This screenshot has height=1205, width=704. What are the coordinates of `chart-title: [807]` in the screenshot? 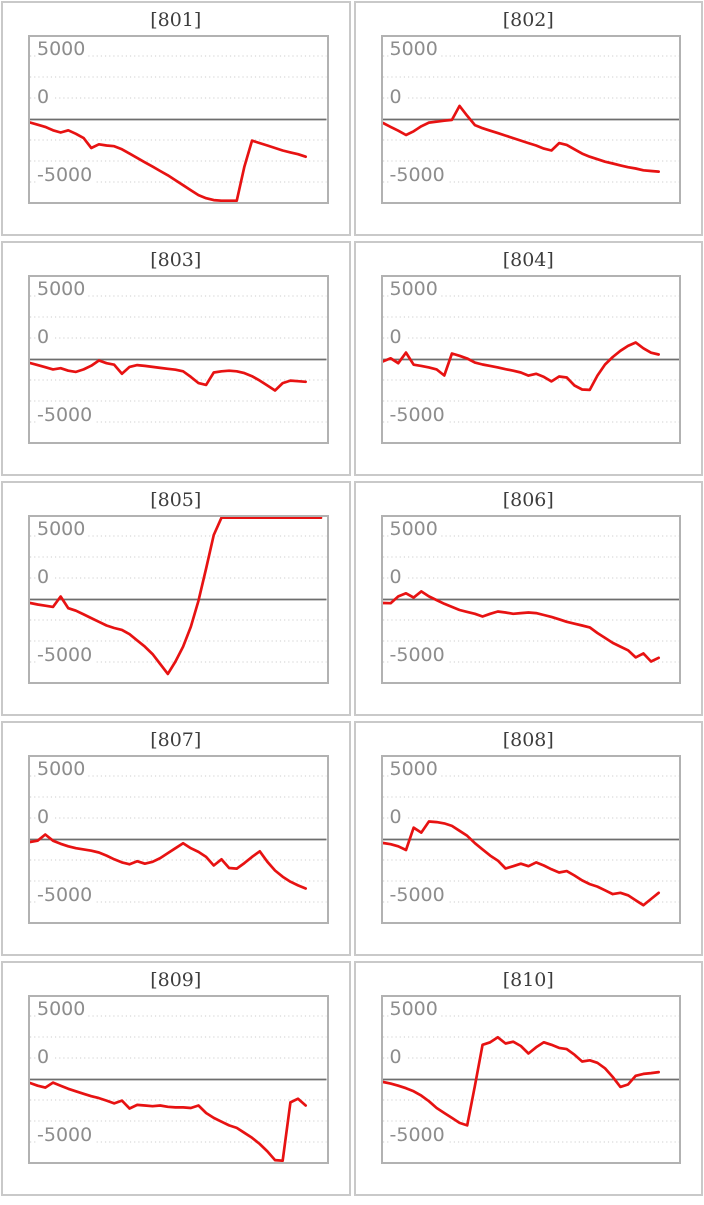 It's located at (176, 740).